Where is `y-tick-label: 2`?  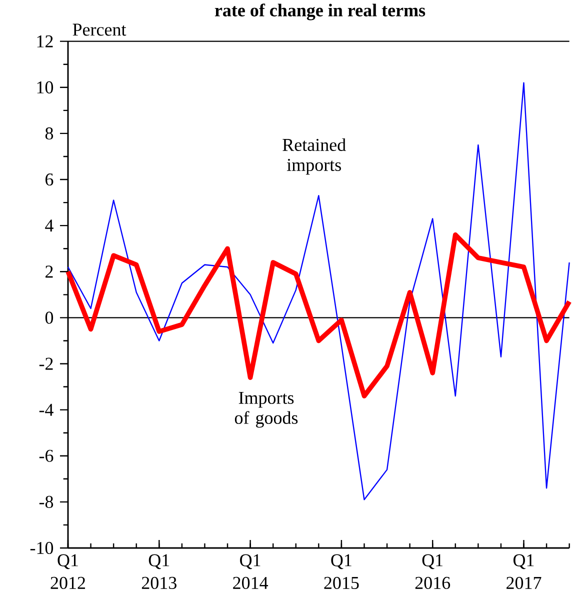 y-tick-label: 2 is located at coordinates (49, 272).